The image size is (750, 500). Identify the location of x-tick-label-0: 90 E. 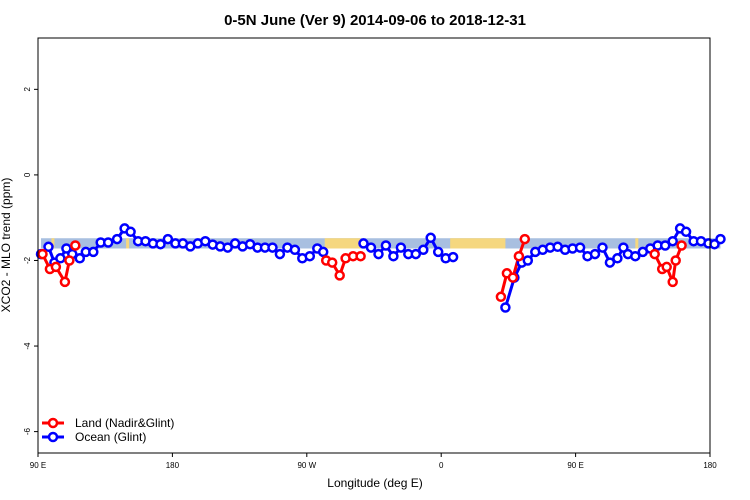
(38, 465).